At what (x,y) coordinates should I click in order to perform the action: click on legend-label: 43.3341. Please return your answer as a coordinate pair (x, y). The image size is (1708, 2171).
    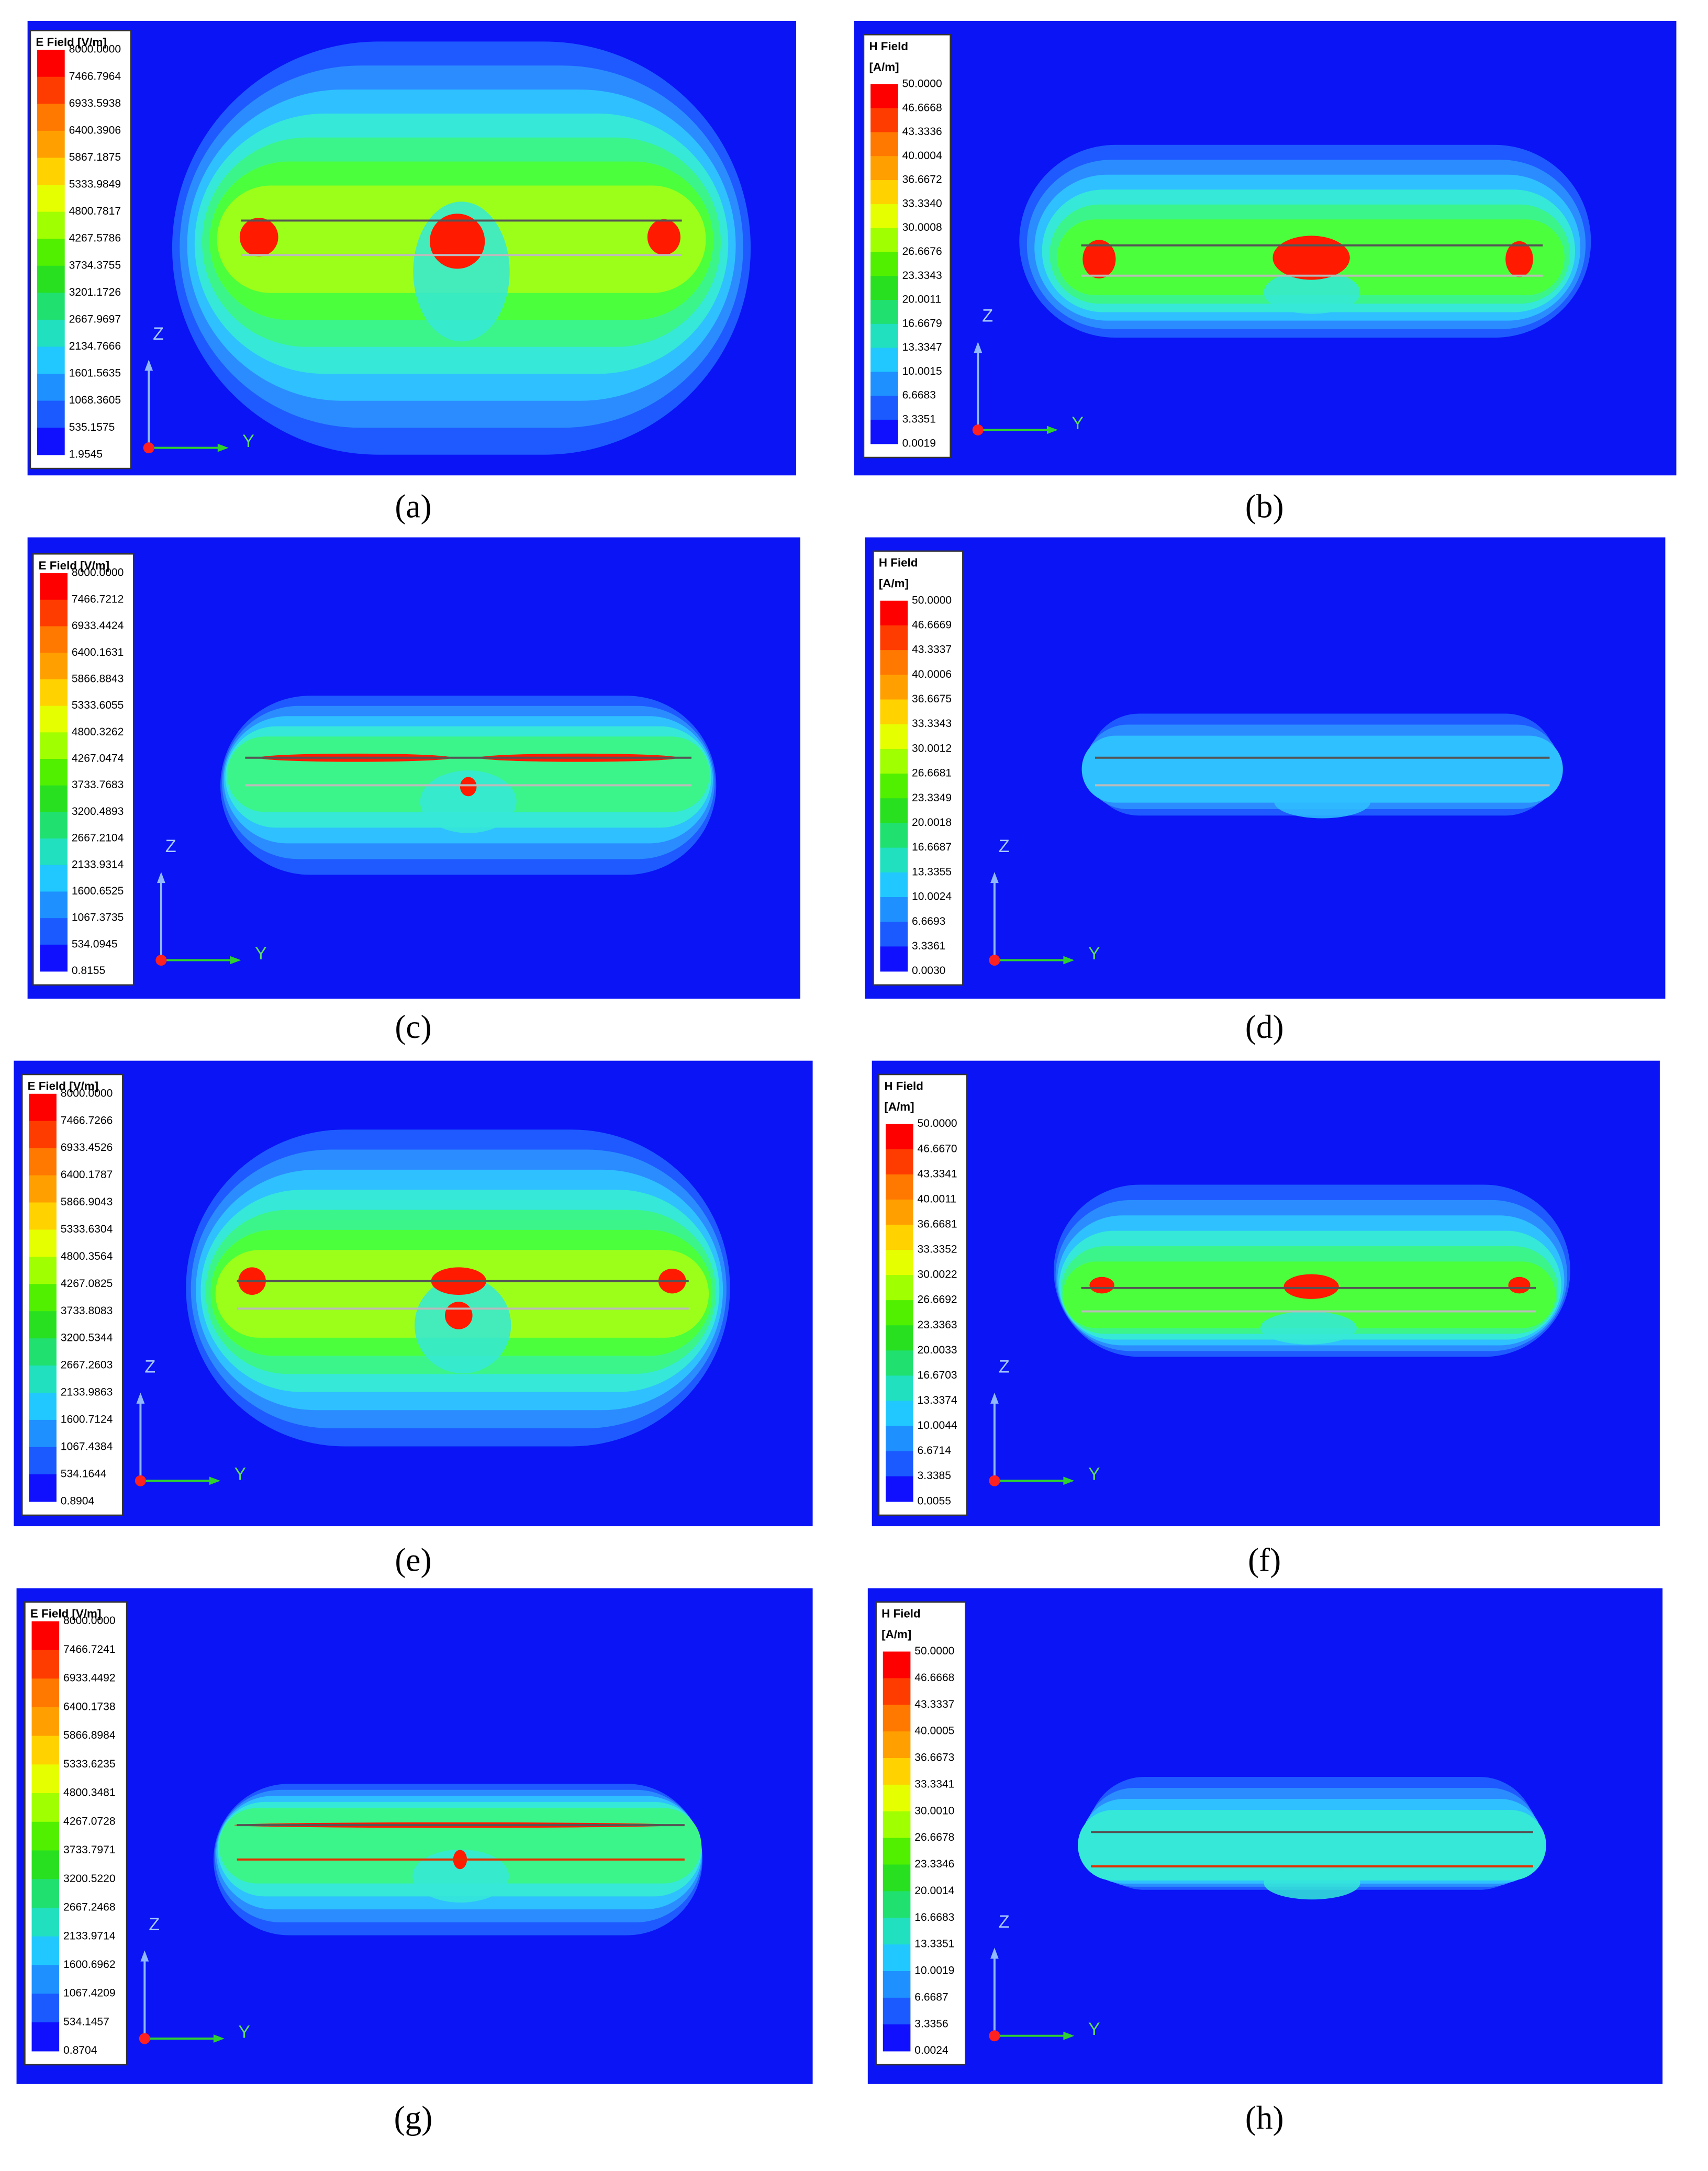
    Looking at the image, I should click on (937, 1174).